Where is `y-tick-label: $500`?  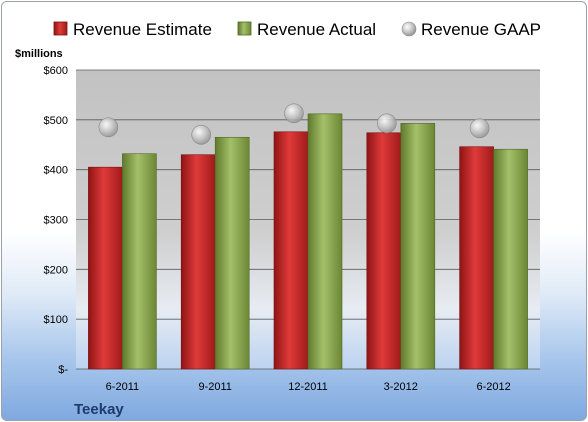
y-tick-label: $500 is located at coordinates (56, 121).